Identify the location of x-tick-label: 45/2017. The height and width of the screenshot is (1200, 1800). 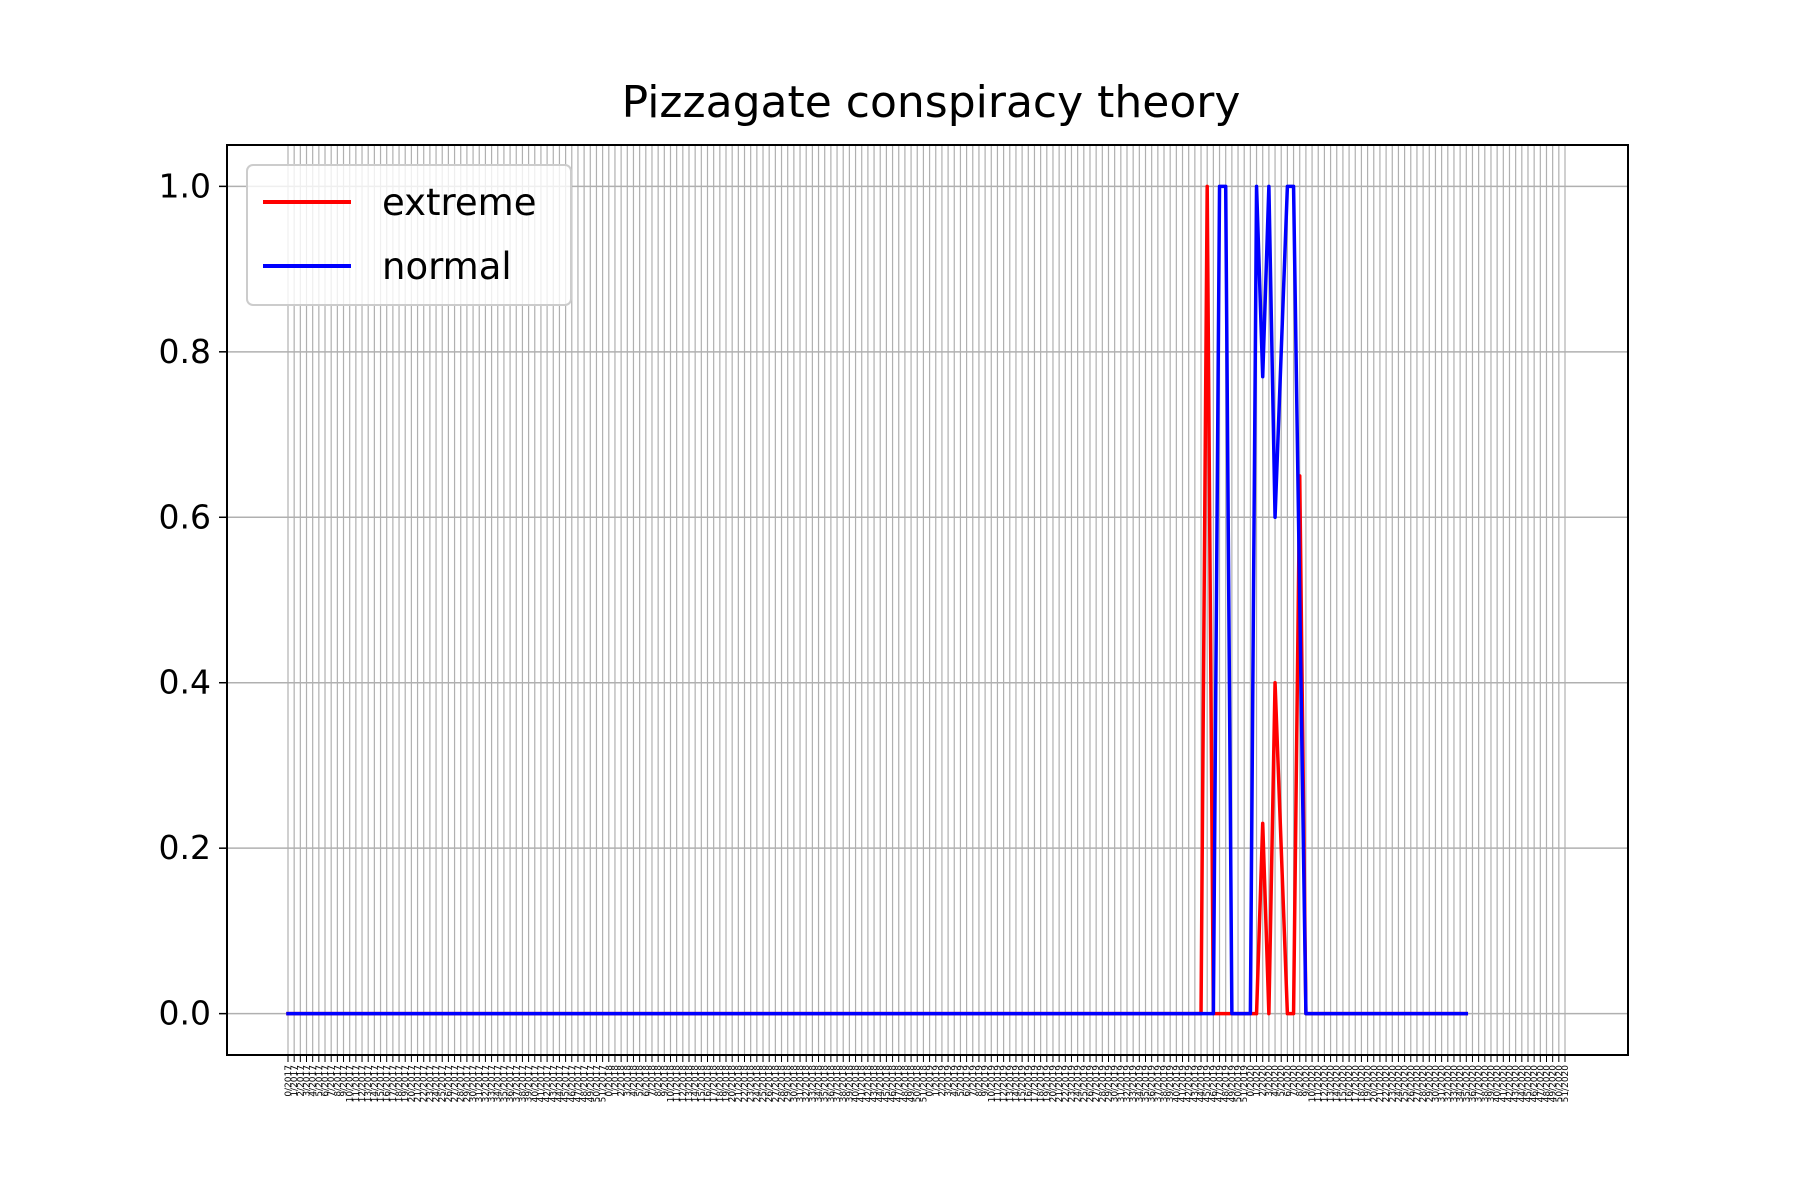
(567, 1083).